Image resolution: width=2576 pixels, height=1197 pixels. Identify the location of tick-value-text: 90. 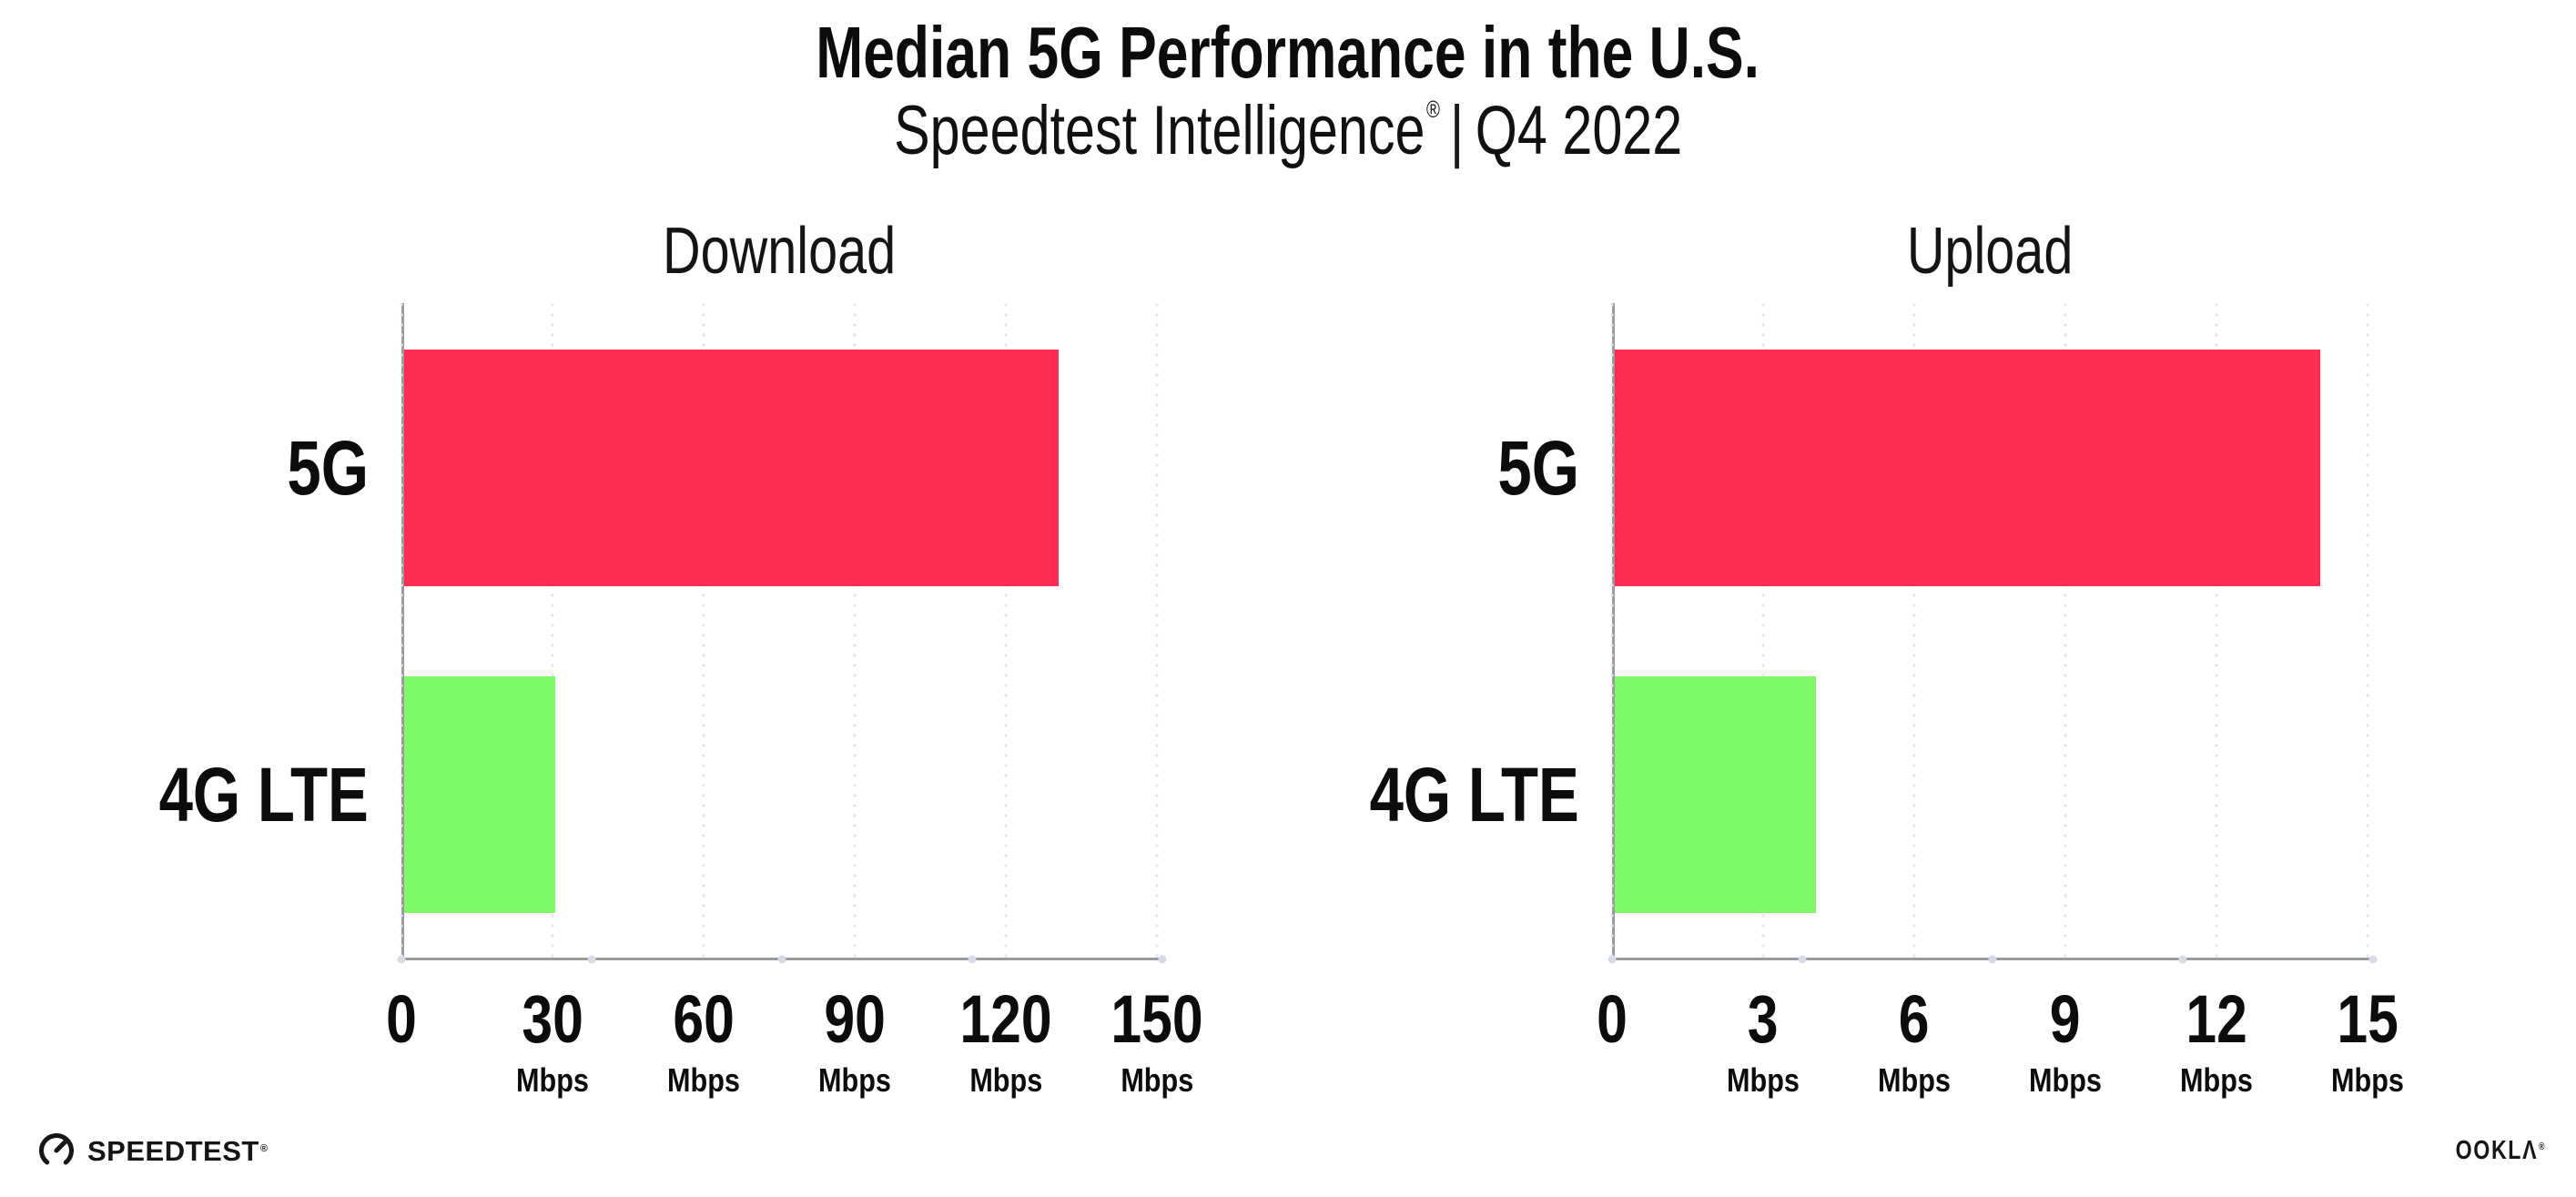
(855, 1019).